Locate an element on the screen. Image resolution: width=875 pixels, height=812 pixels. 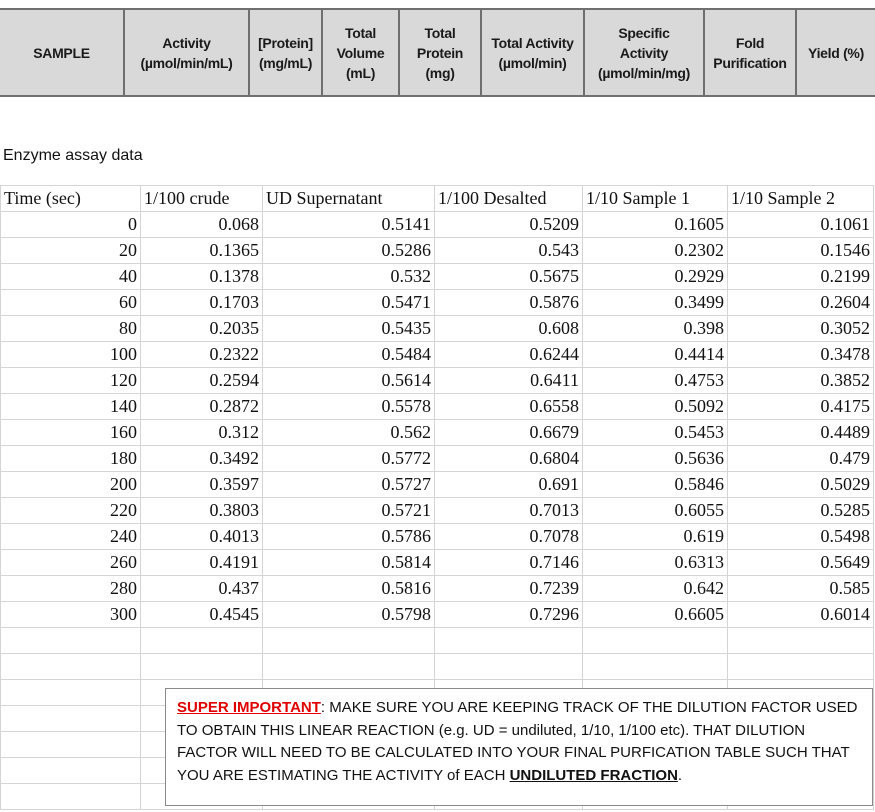
cell: 0.4545 is located at coordinates (201, 614).